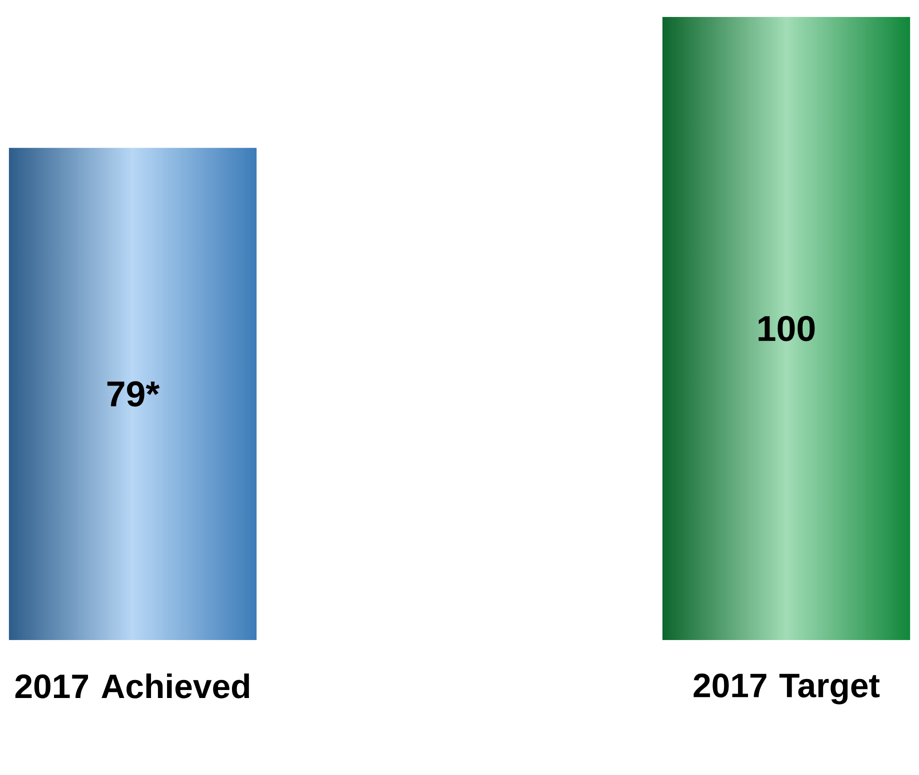 Image resolution: width=919 pixels, height=775 pixels. What do you see at coordinates (132, 686) in the screenshot?
I see `x-tick-label: 2017 Achieved` at bounding box center [132, 686].